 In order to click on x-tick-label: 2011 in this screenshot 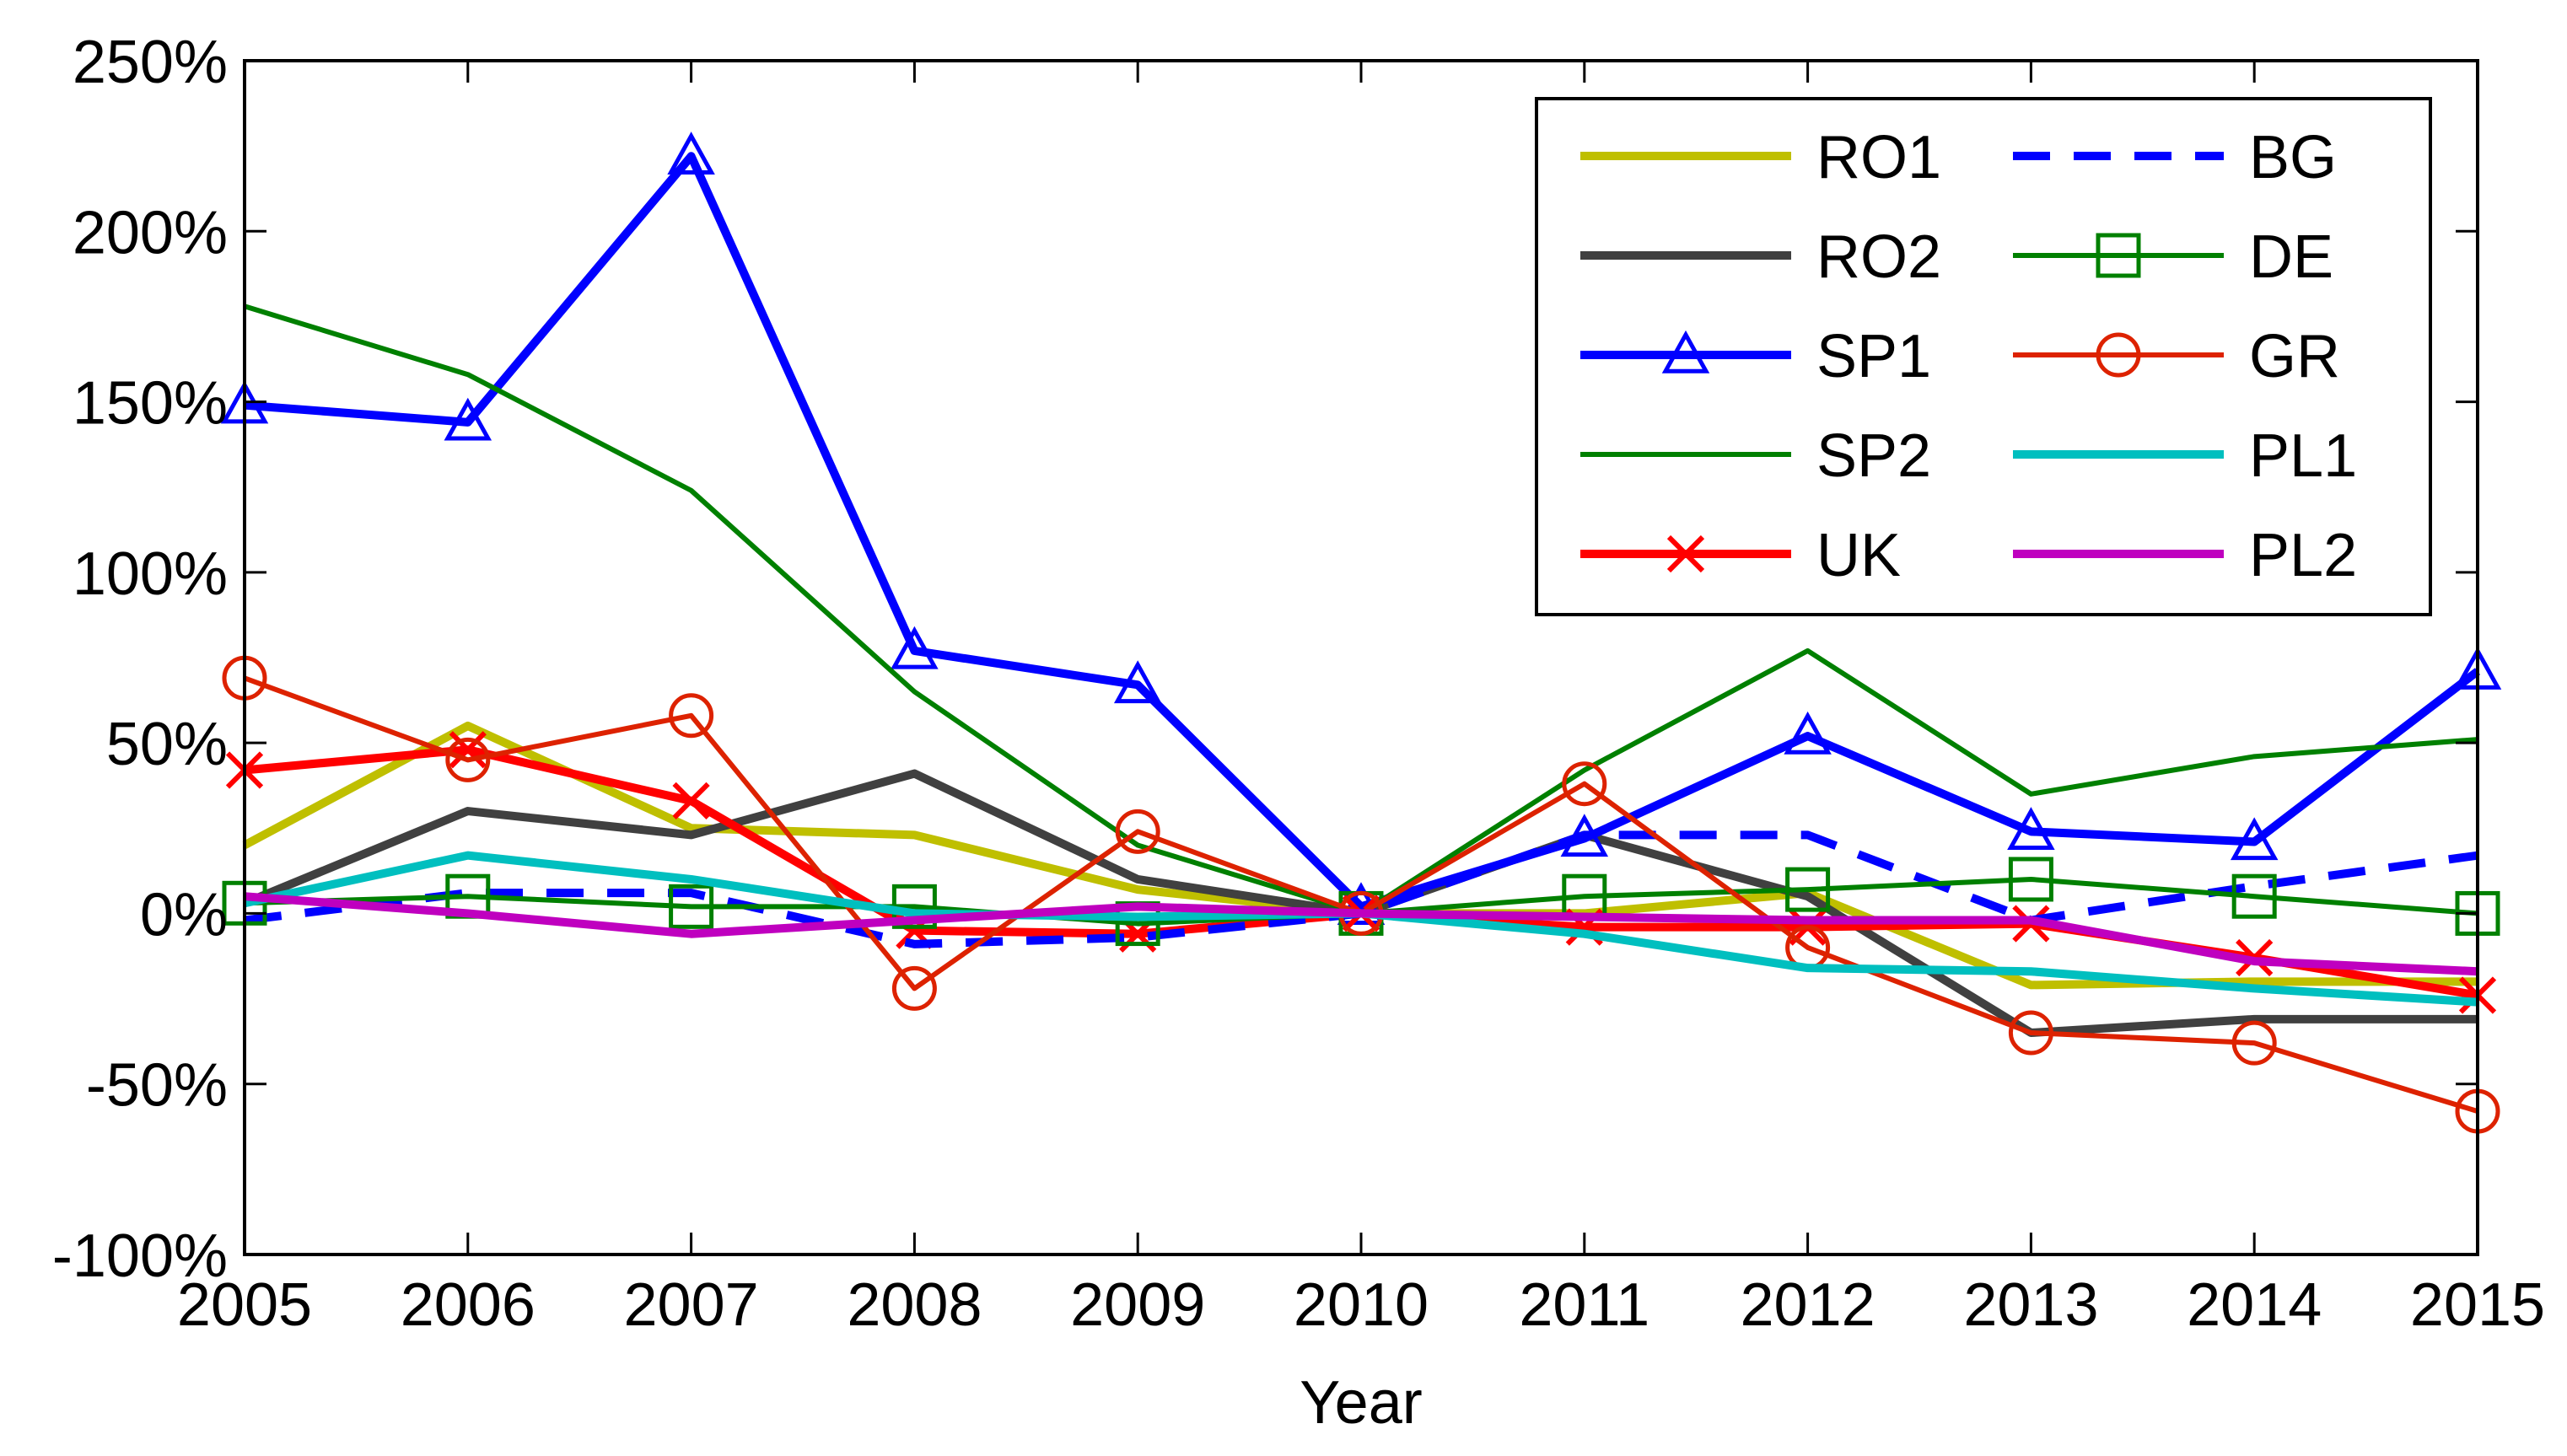, I will do `click(1584, 1305)`.